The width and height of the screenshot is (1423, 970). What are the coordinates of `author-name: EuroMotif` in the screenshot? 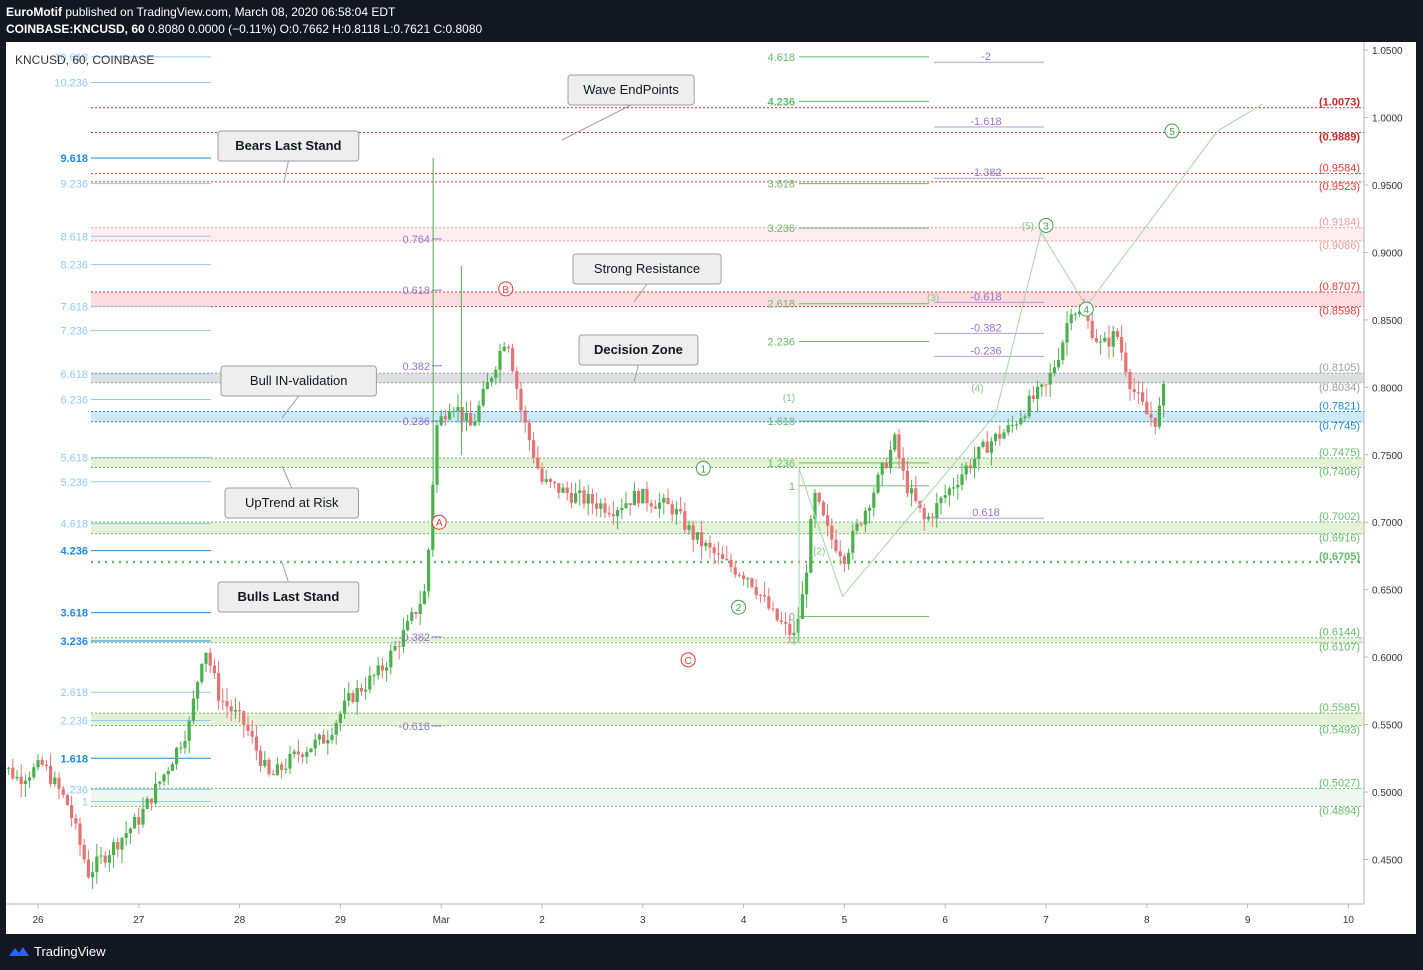 It's located at (34, 12).